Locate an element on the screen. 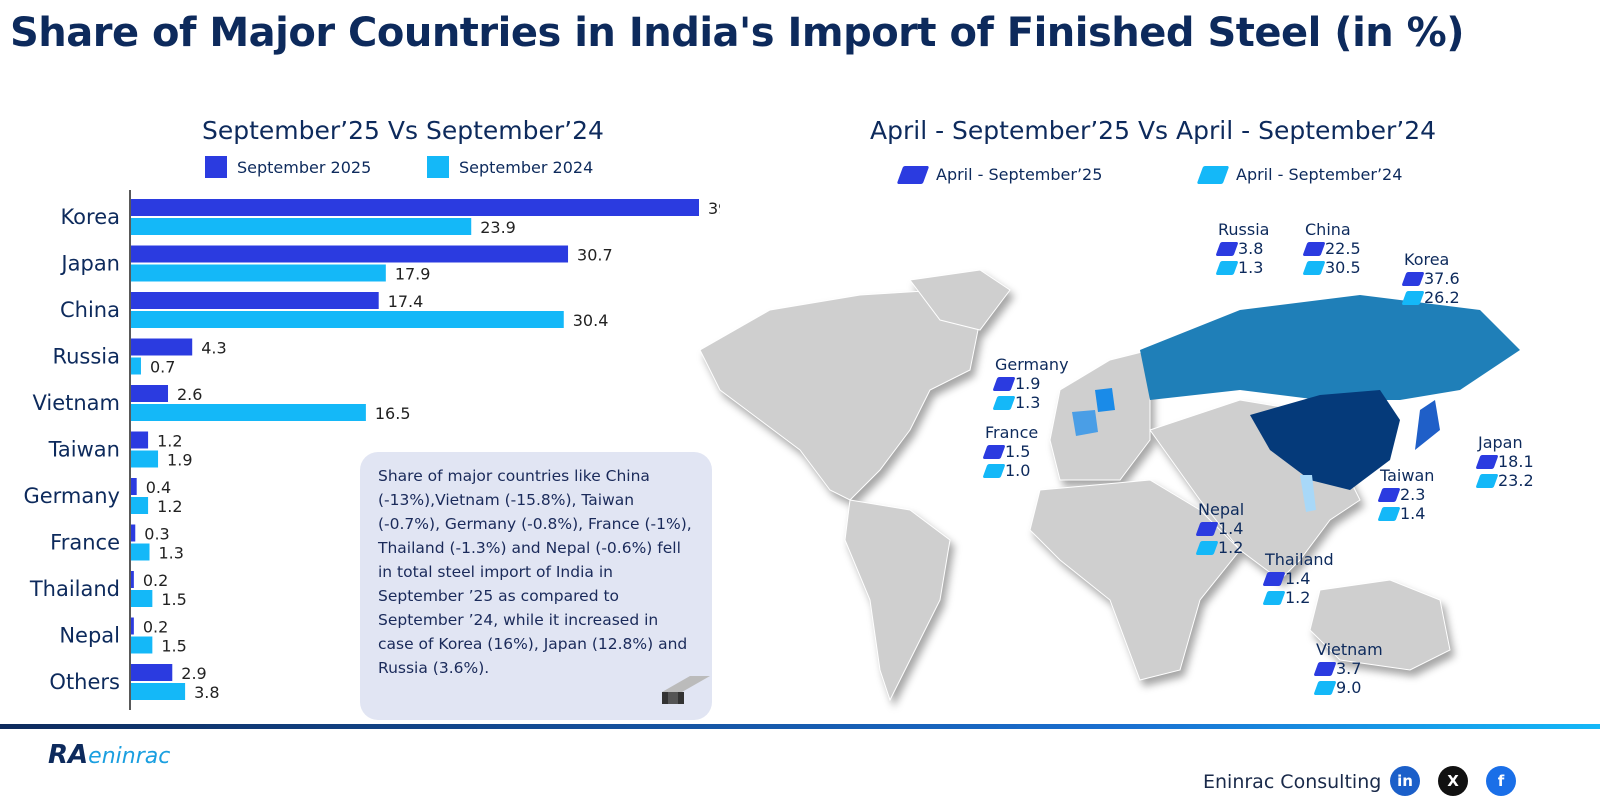 The width and height of the screenshot is (1600, 800). category-label: Japan is located at coordinates (89, 264).